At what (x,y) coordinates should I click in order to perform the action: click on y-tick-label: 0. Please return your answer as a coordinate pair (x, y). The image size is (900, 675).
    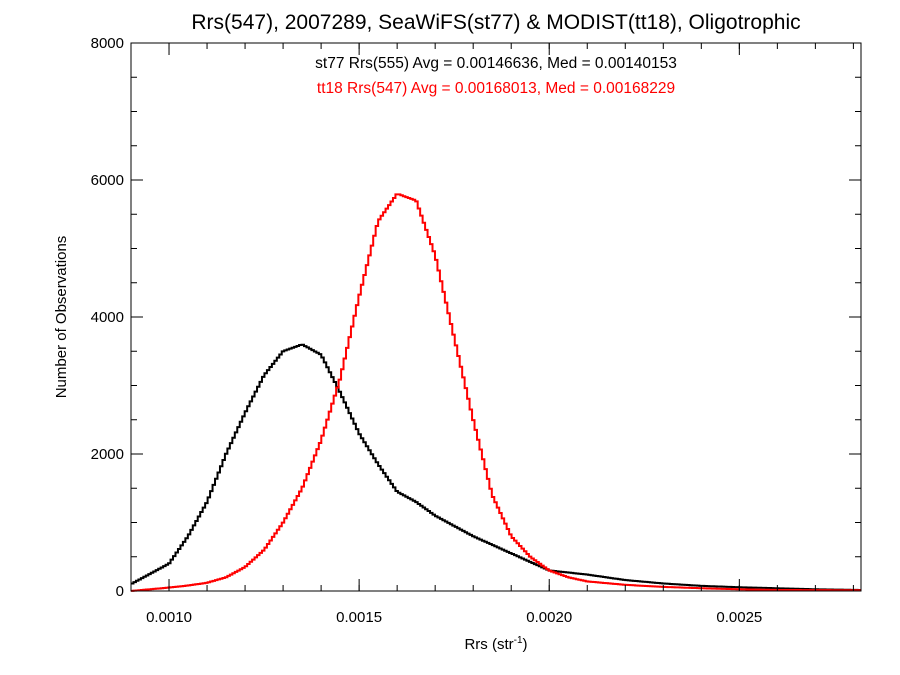
    Looking at the image, I should click on (120, 591).